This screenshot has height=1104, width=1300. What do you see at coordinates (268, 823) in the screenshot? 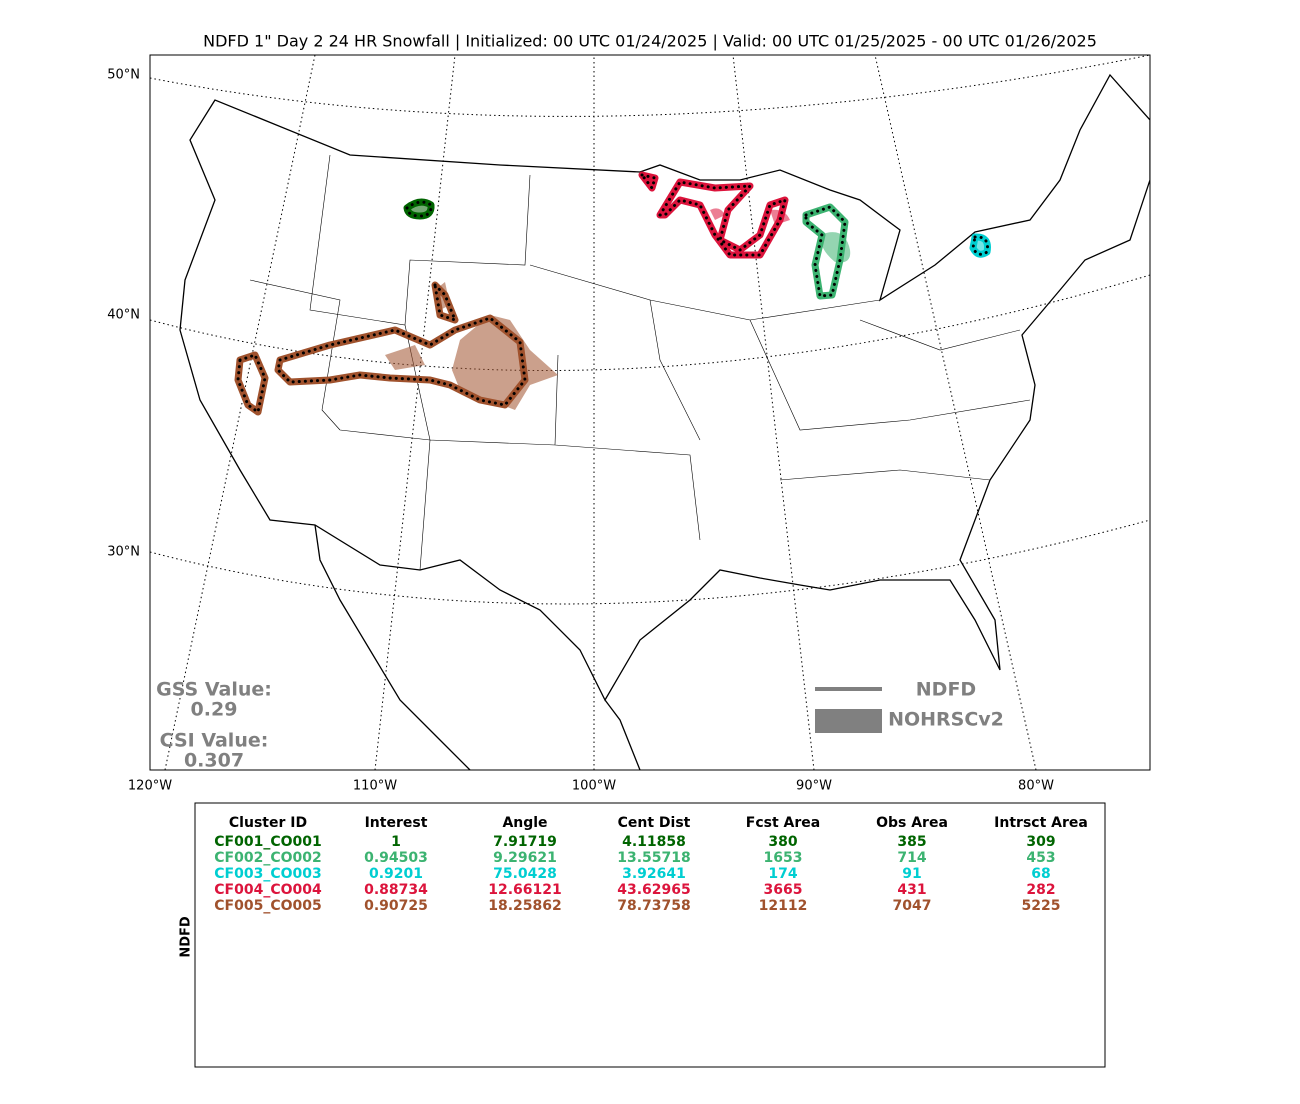
I see `column-header: Cluster ID` at bounding box center [268, 823].